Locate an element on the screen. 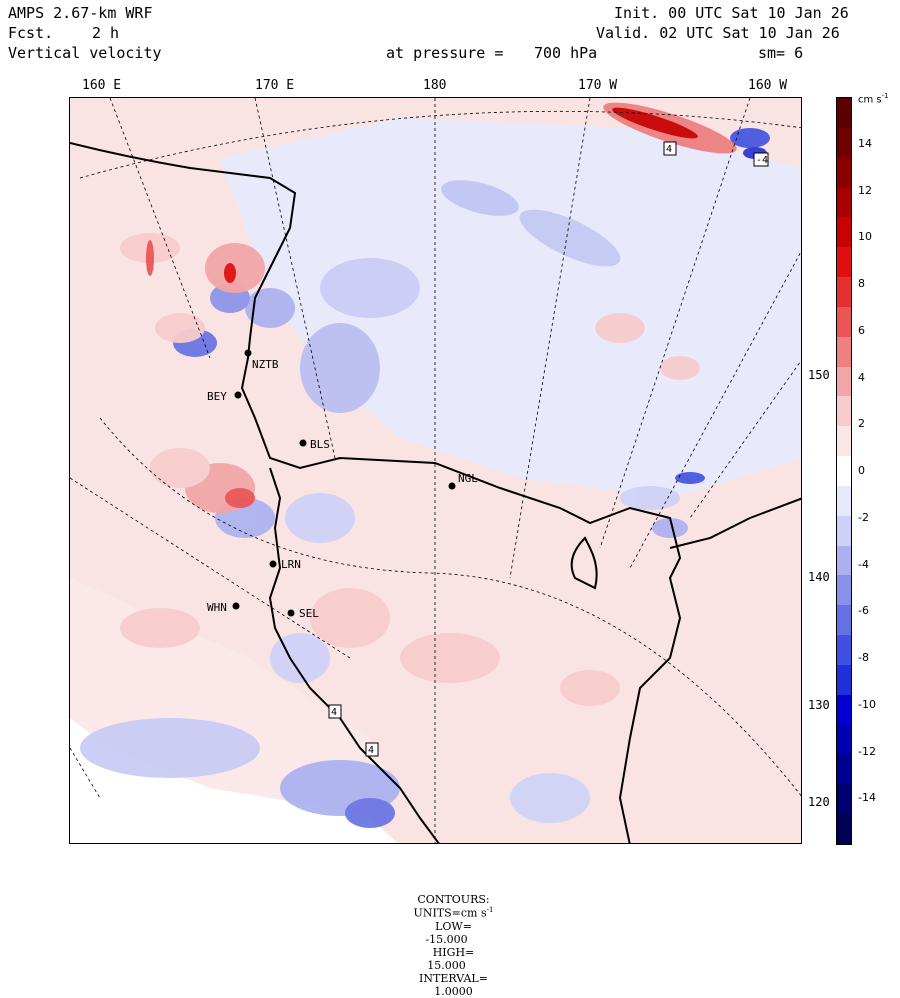  colorbar-tick-label: 0 is located at coordinates (861, 470).